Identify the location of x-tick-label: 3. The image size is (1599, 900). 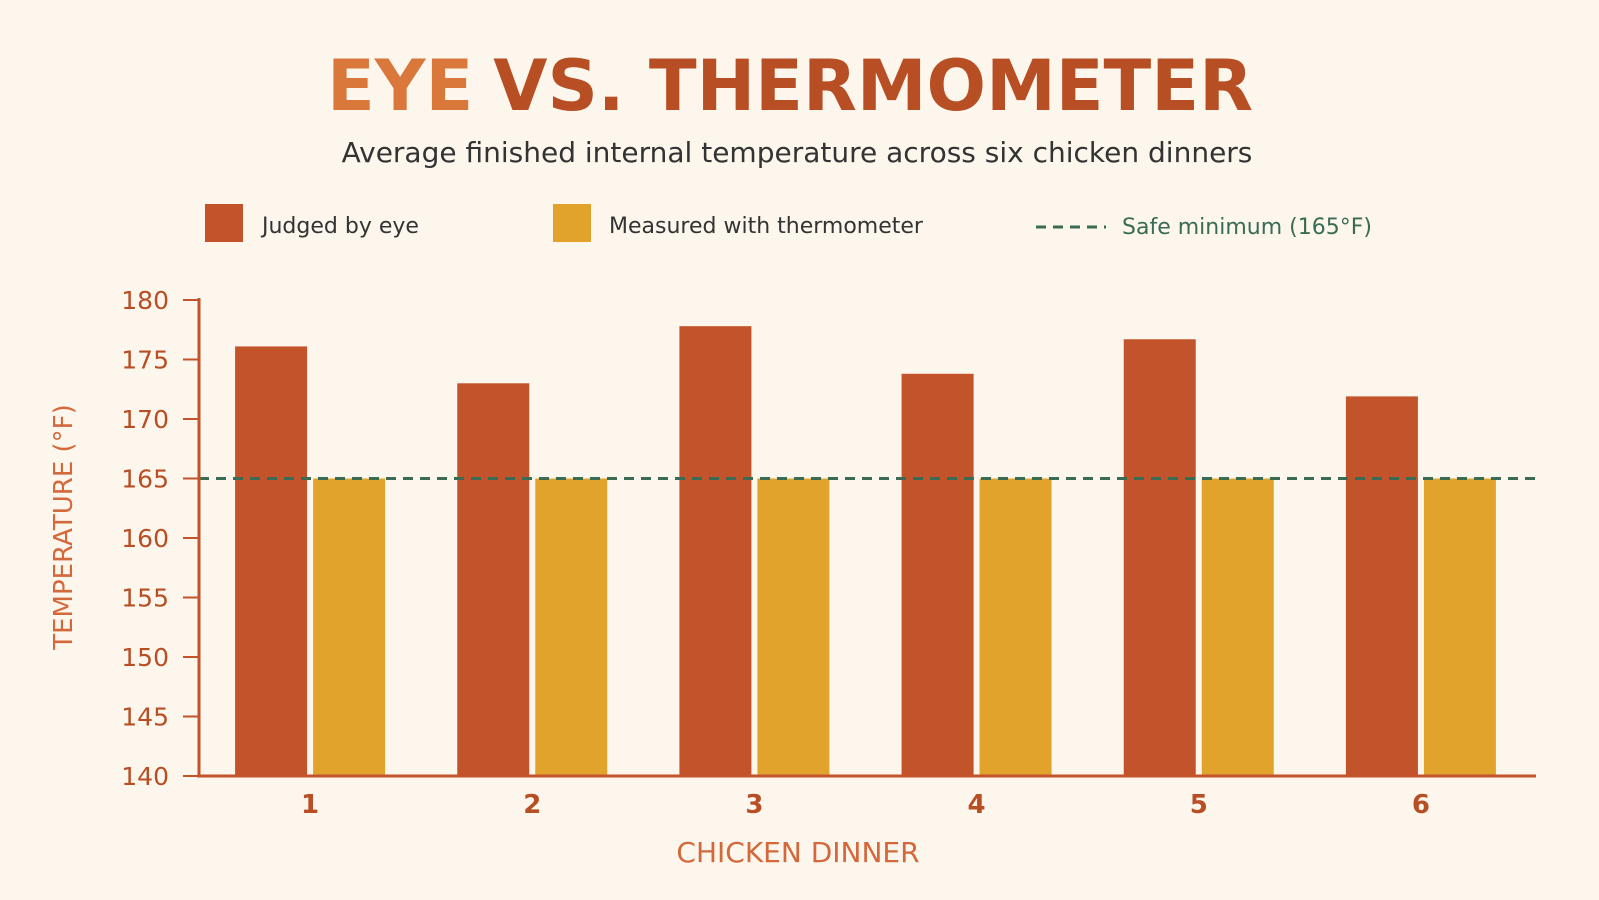
(754, 805).